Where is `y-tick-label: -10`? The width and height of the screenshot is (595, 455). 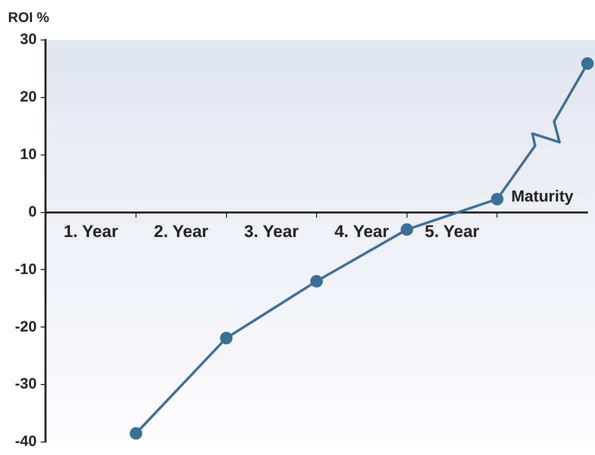
y-tick-label: -10 is located at coordinates (25, 269).